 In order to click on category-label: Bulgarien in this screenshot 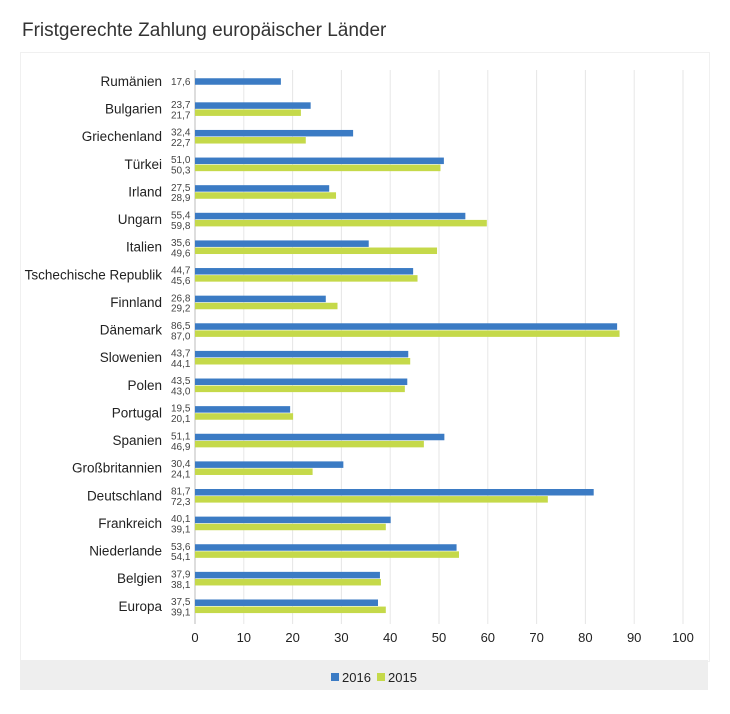, I will do `click(133, 109)`.